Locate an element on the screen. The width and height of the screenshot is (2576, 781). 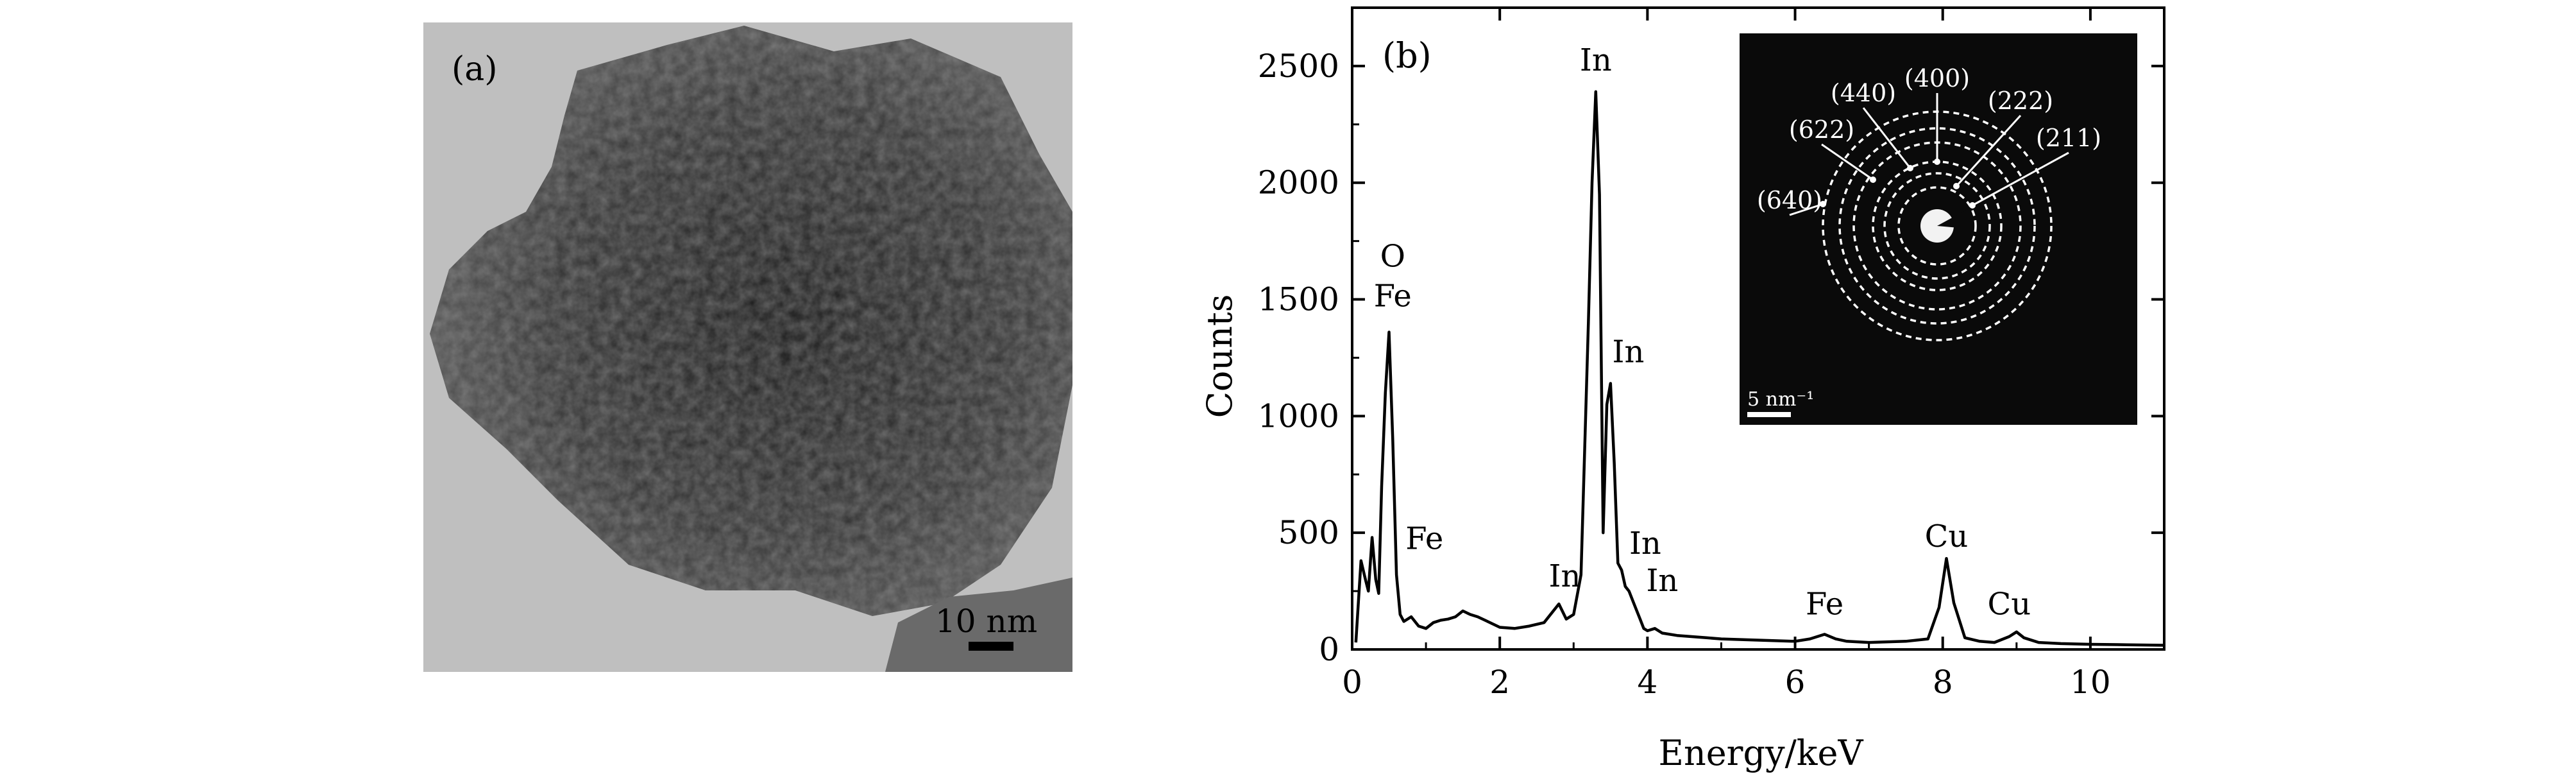
x-tick-label: 8 is located at coordinates (1943, 682).